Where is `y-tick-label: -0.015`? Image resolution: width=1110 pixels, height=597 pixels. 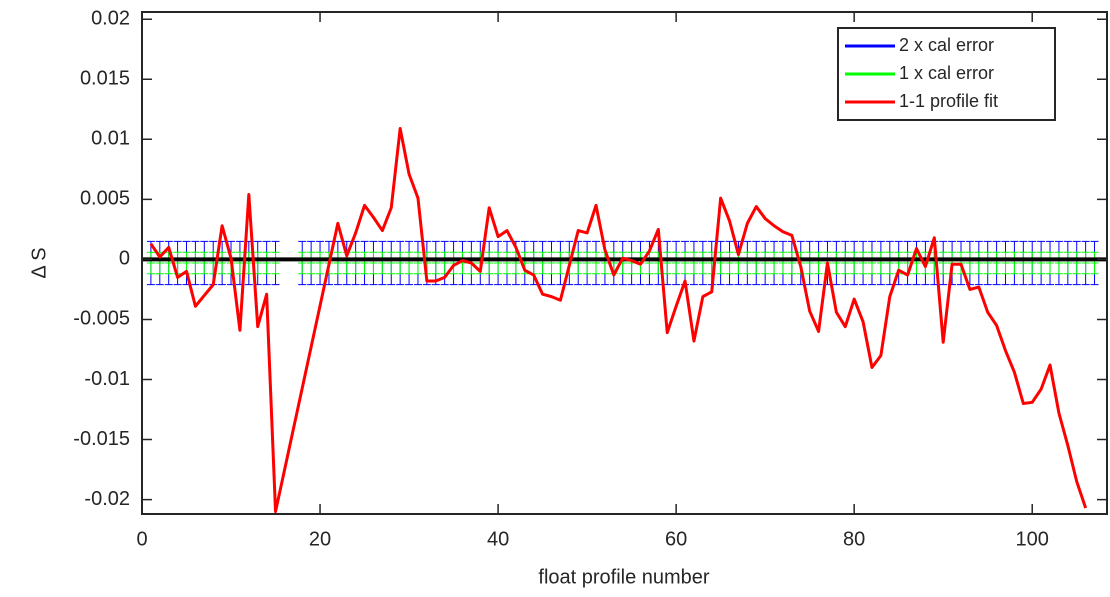 y-tick-label: -0.015 is located at coordinates (101, 439).